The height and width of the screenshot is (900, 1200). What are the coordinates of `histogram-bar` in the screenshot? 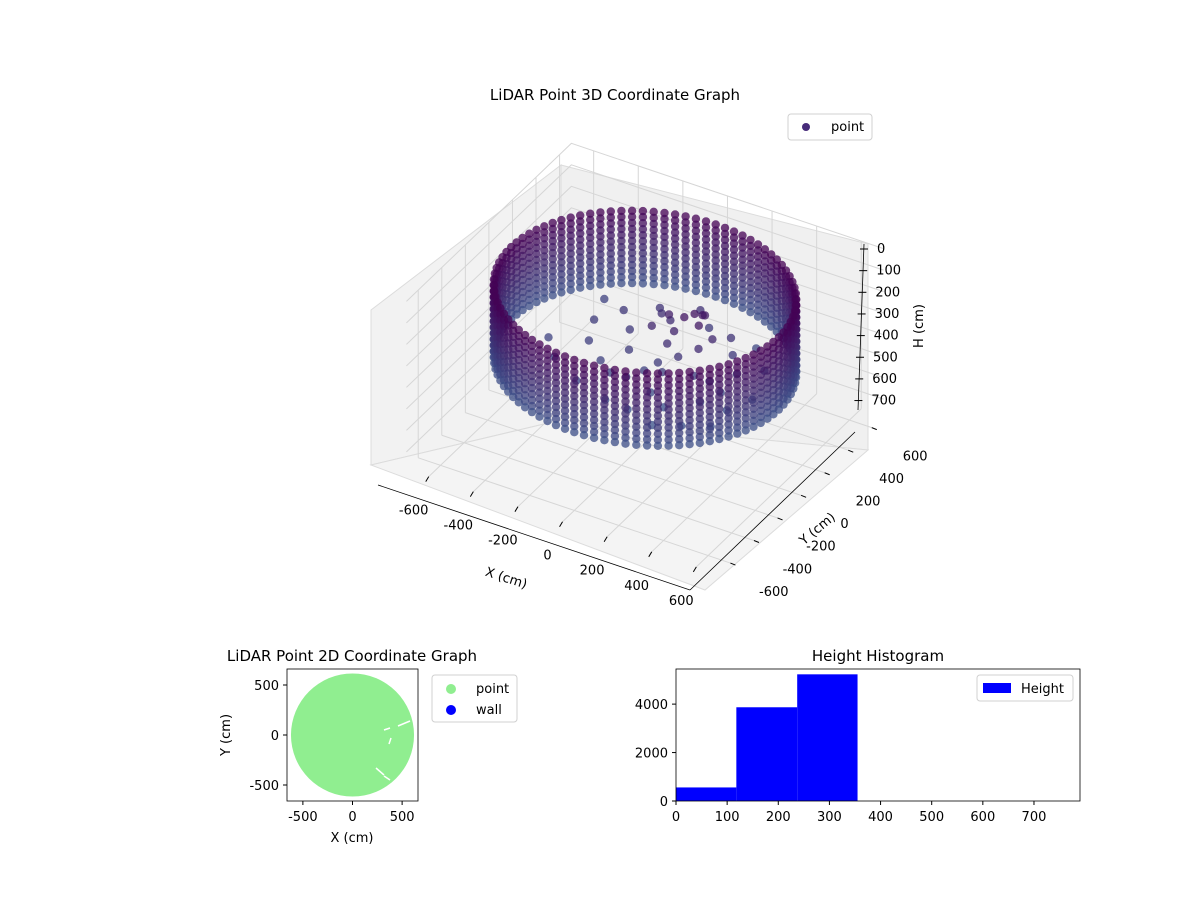 It's located at (767, 754).